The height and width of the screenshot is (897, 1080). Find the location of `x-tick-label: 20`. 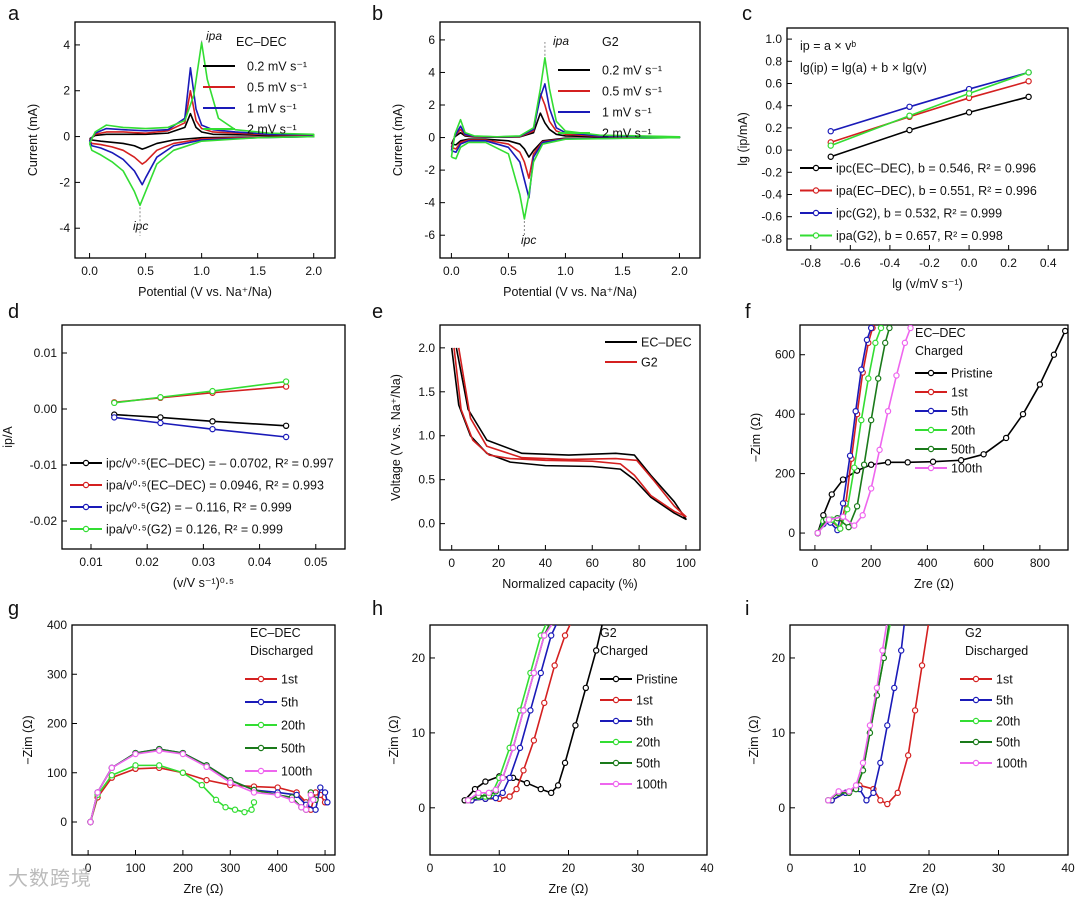

x-tick-label: 20 is located at coordinates (499, 563).